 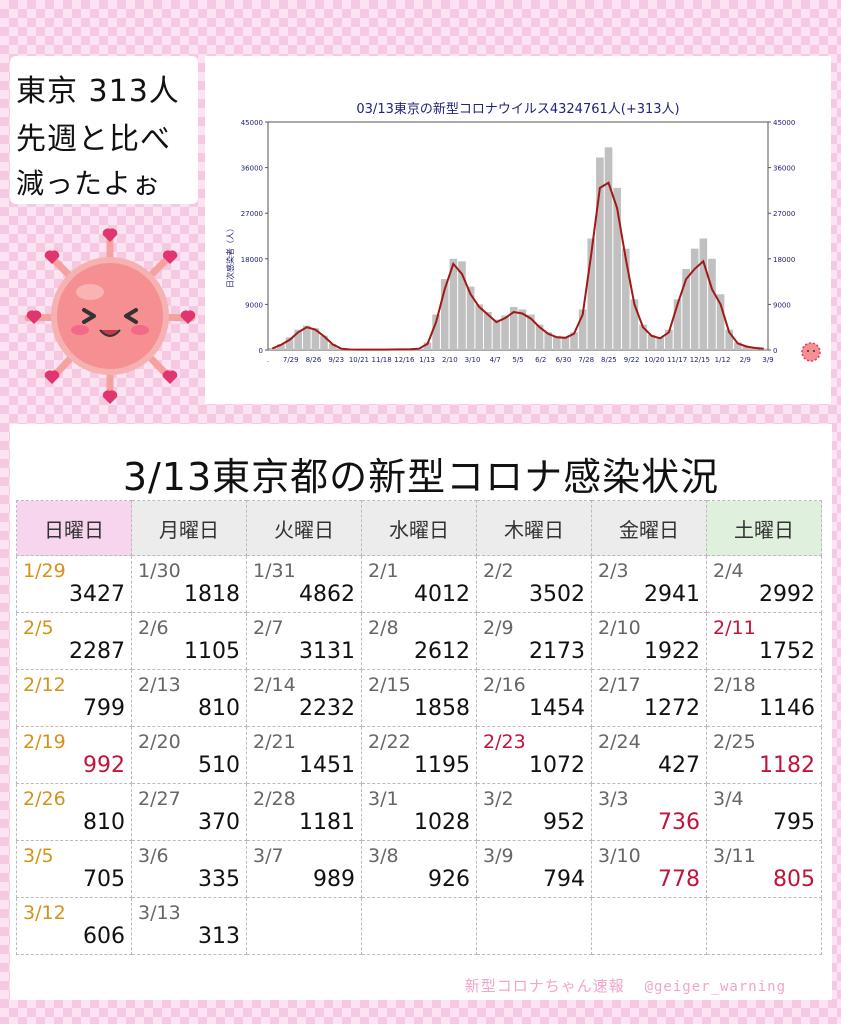 I want to click on day-cell: 2/26 810, so click(x=74, y=812).